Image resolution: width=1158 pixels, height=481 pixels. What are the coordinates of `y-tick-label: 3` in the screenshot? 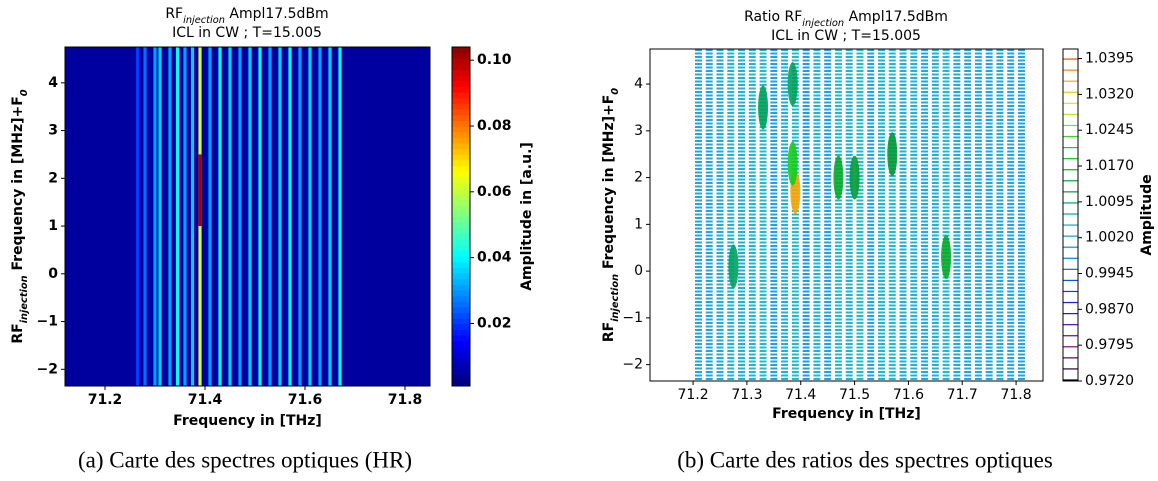 It's located at (53, 131).